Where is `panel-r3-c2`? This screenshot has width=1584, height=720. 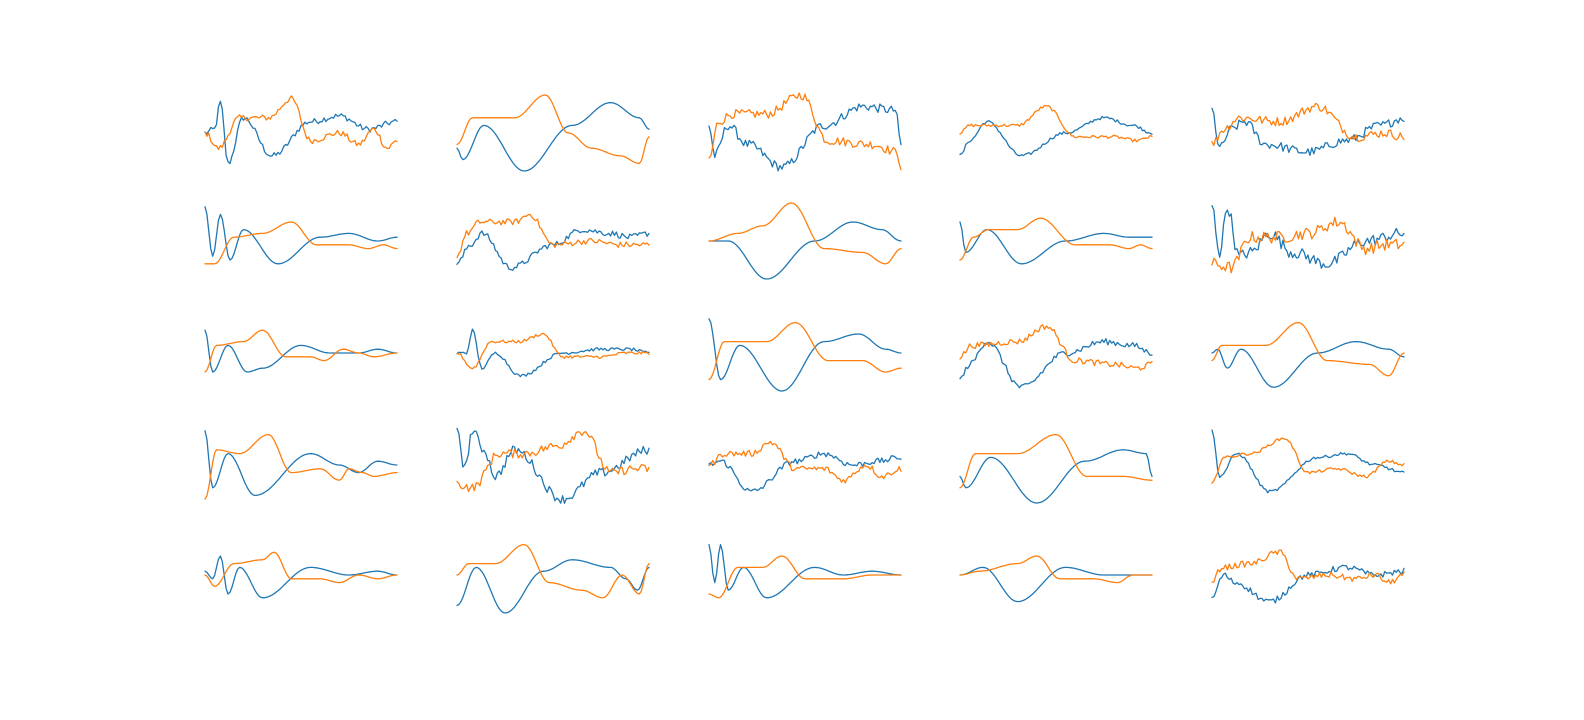 panel-r3-c2 is located at coordinates (805, 466).